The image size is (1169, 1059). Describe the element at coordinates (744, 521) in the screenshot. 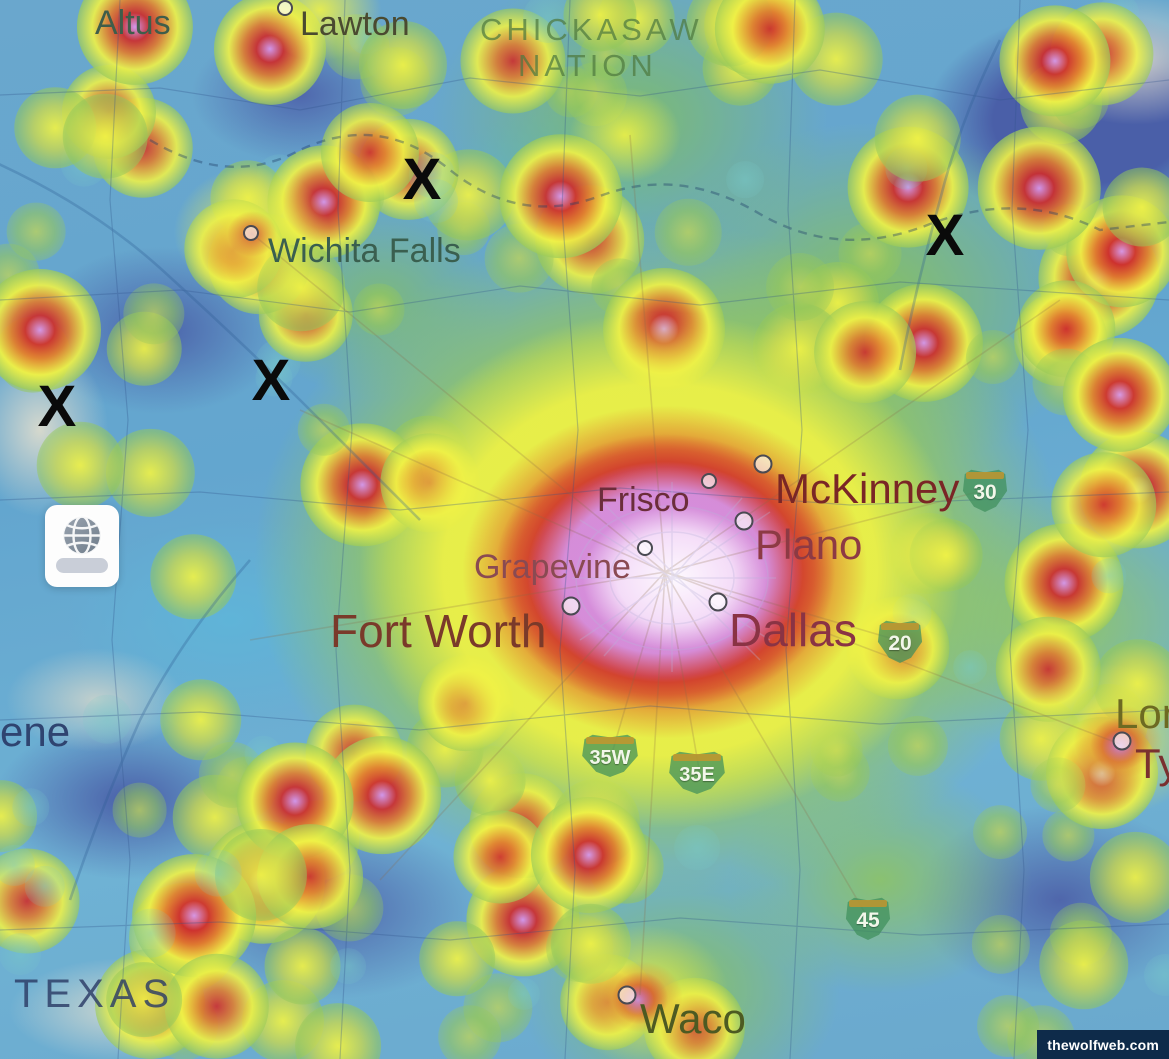

I see `city-marker-plano` at that location.